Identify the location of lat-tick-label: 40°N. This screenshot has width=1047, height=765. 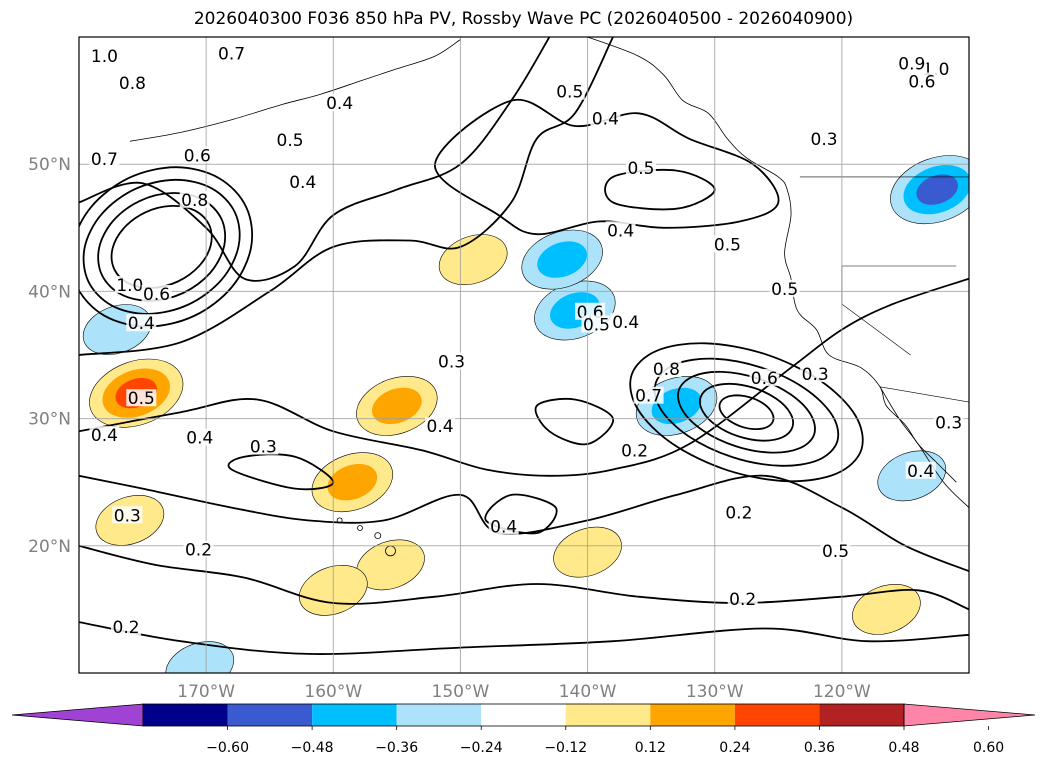
(49, 292).